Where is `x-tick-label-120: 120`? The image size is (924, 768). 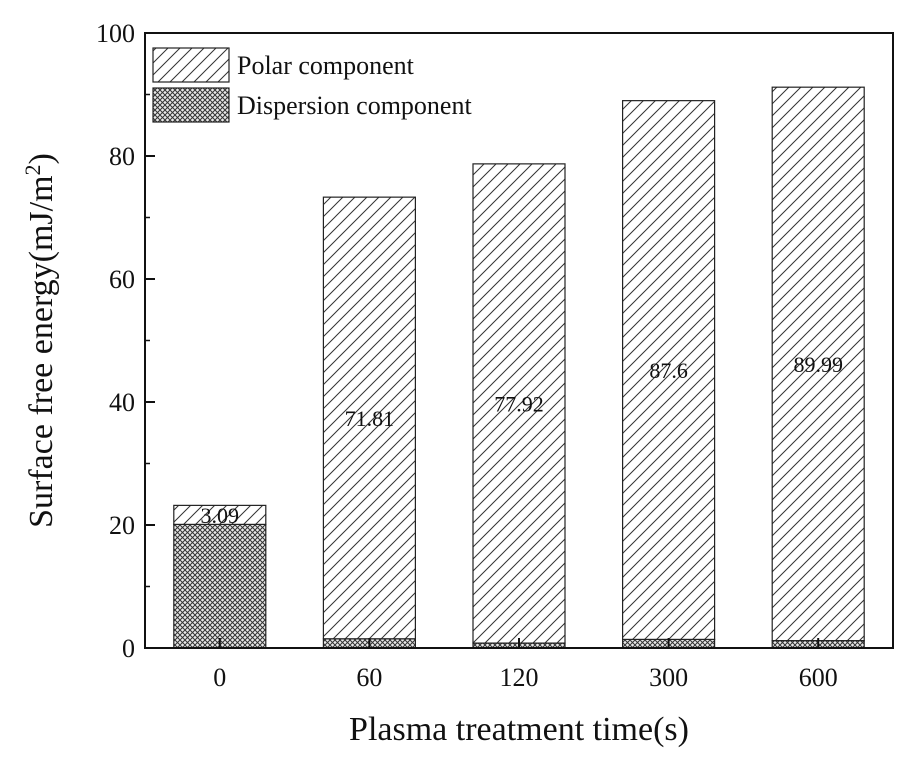 x-tick-label-120: 120 is located at coordinates (519, 677).